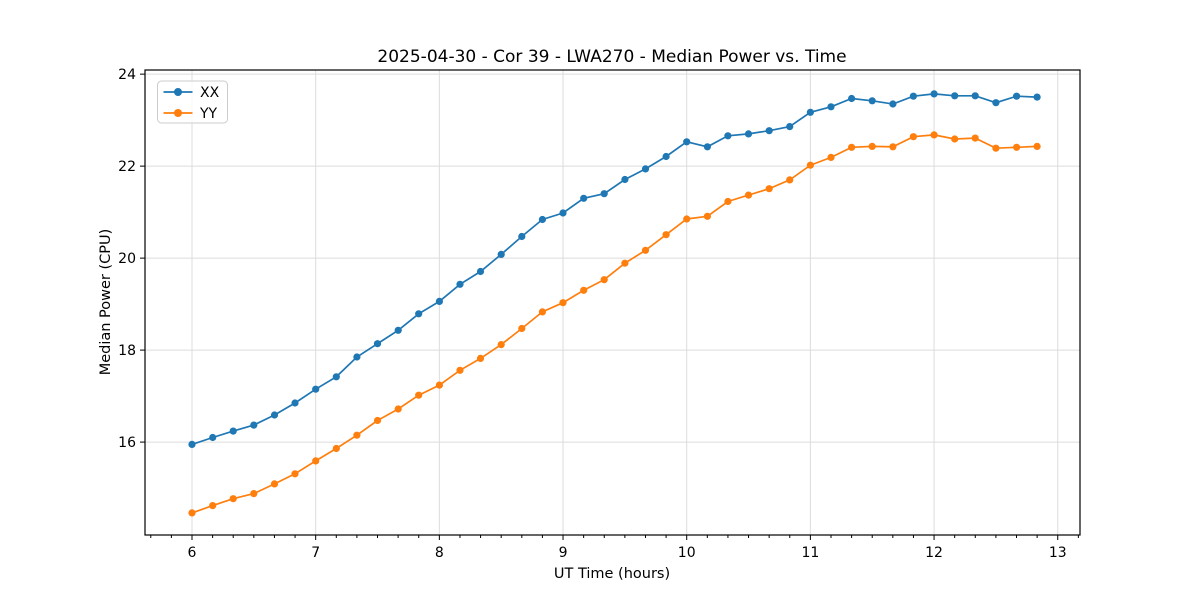  Describe the element at coordinates (127, 351) in the screenshot. I see `y-tick-label: 18` at that location.